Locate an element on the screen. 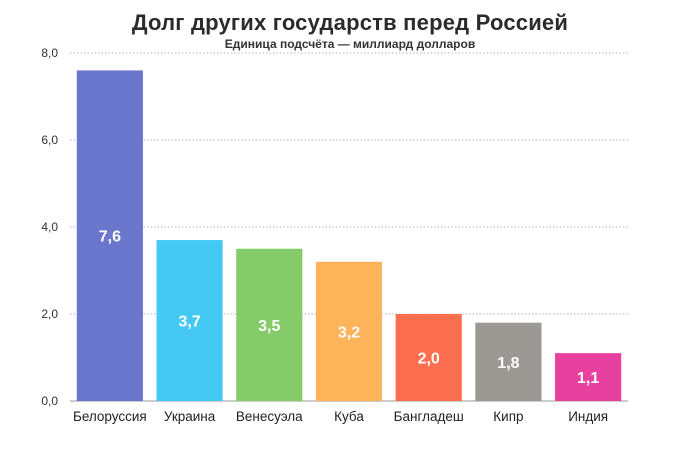  bar-value-label: 3,7 is located at coordinates (189, 322).